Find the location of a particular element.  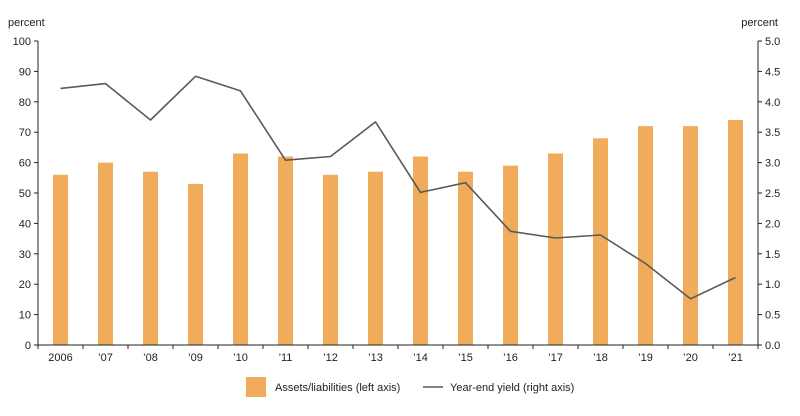

x-tick-label: ’19 is located at coordinates (645, 358).